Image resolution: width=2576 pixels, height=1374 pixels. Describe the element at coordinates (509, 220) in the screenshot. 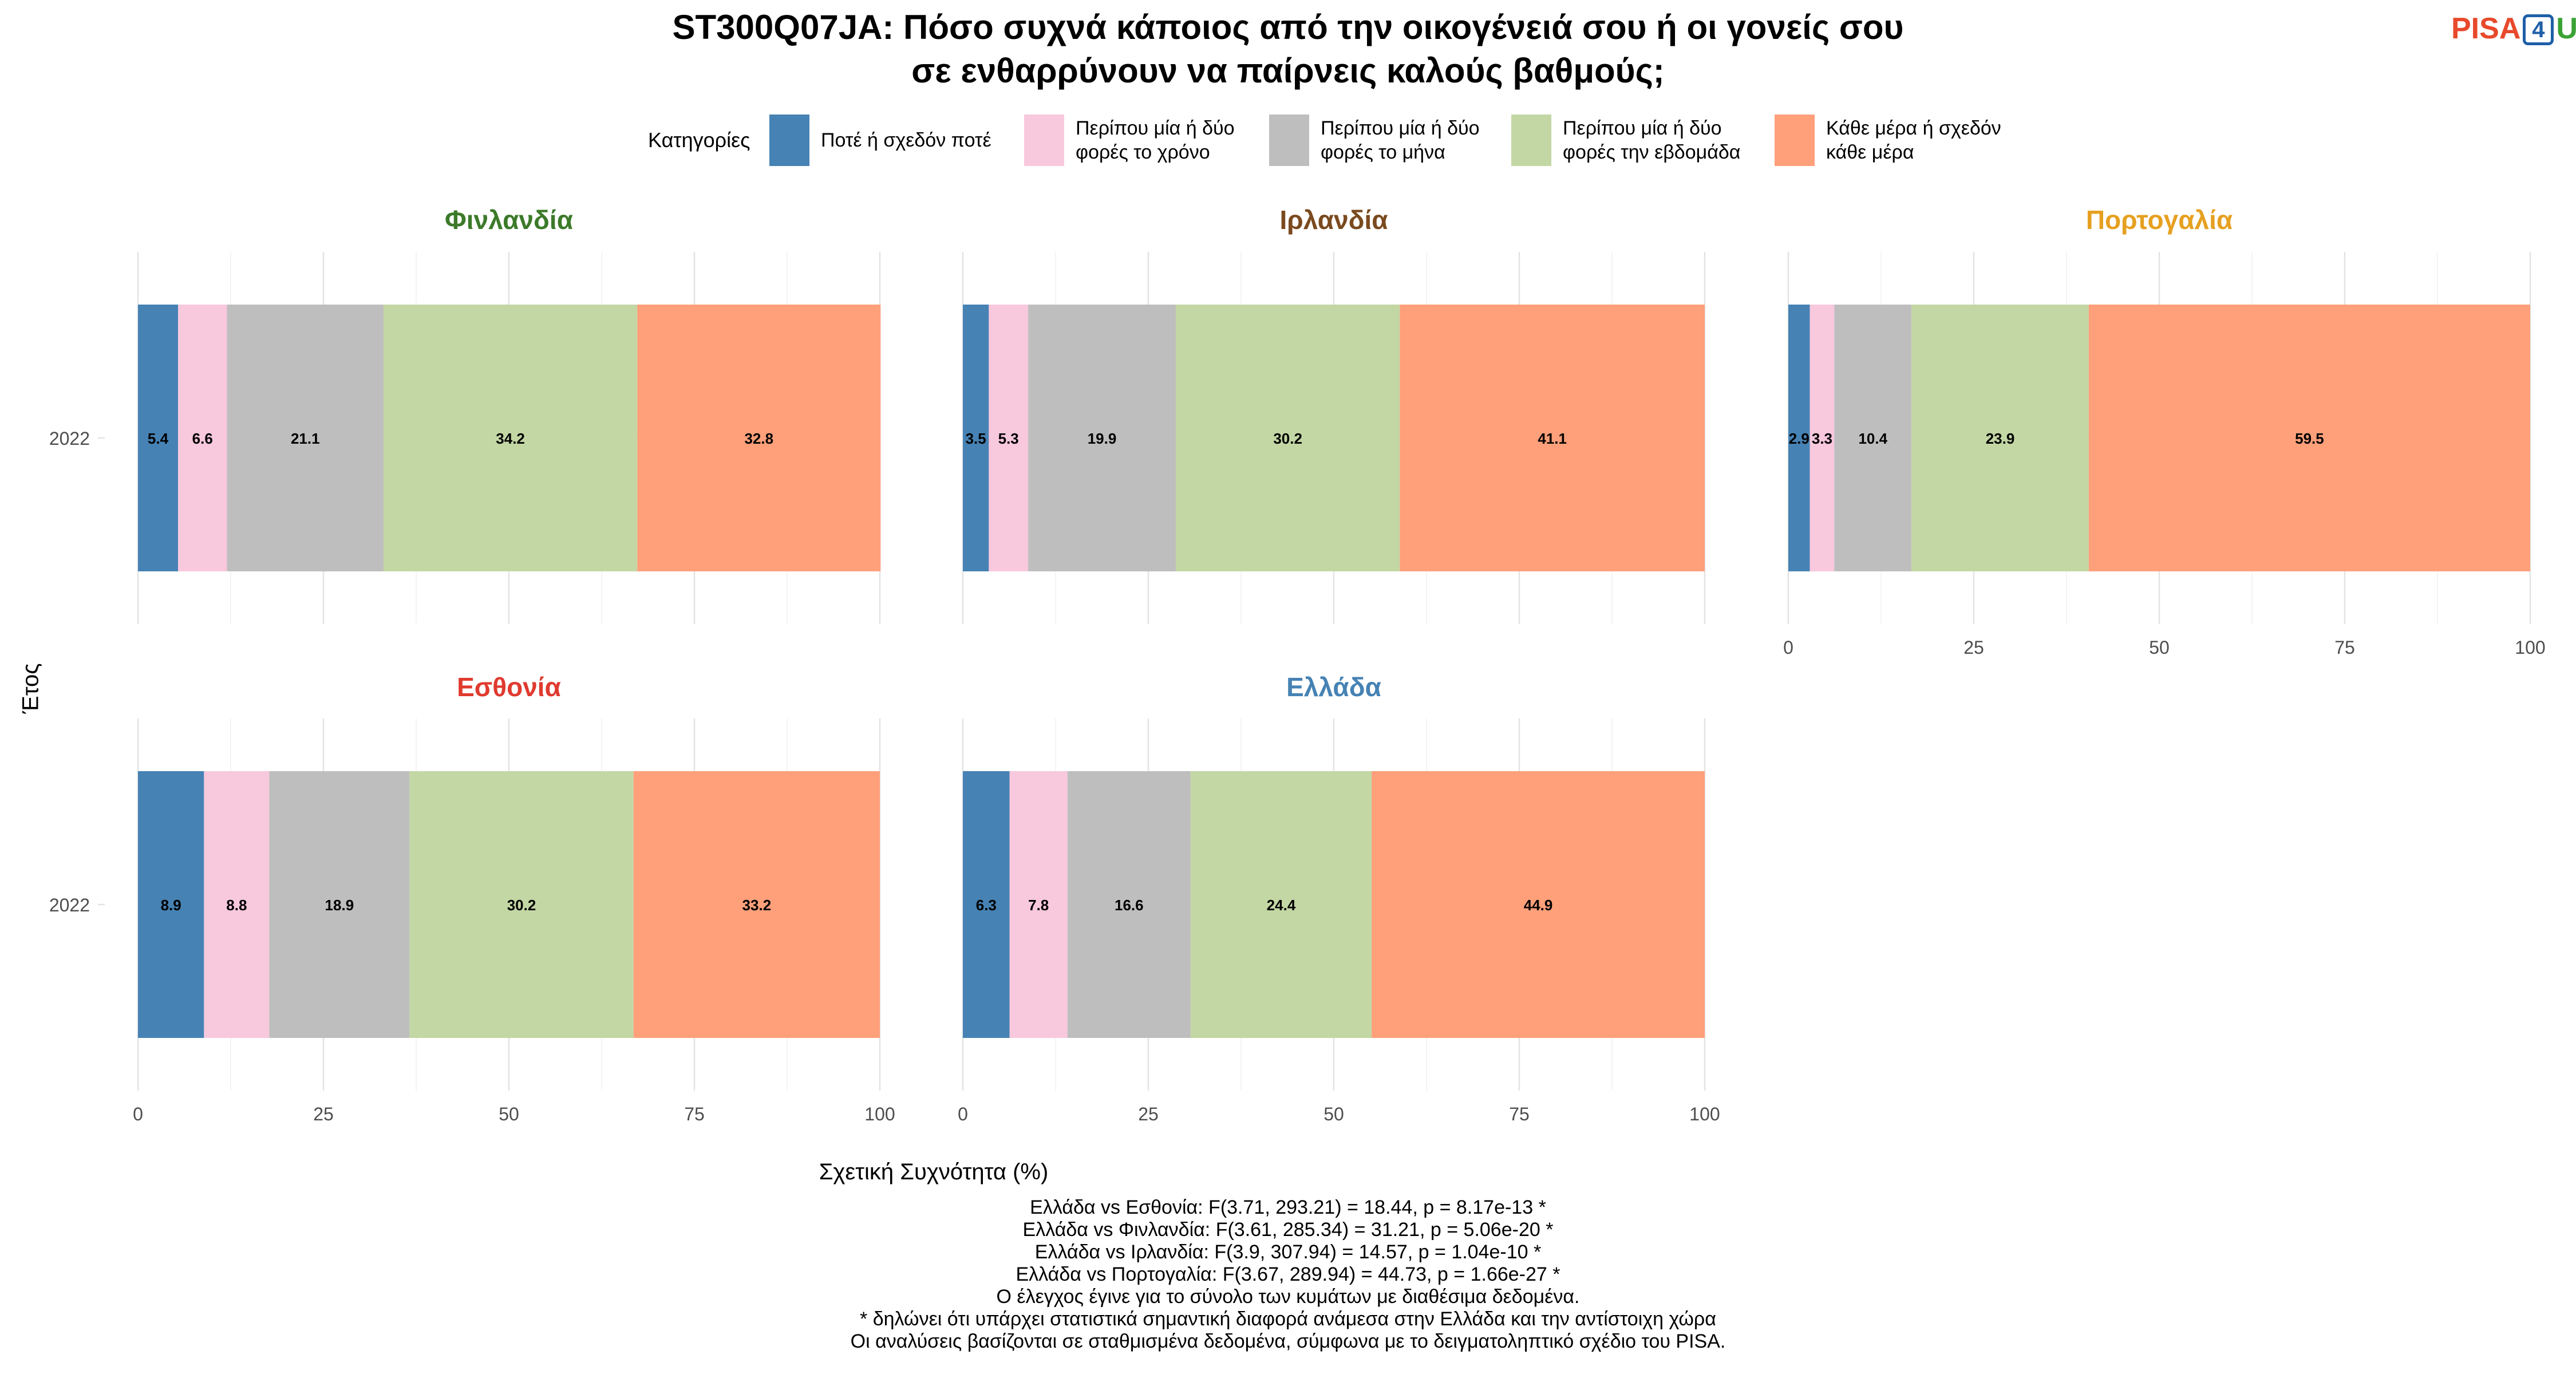

I see `facet-title: Φινλανδία` at that location.